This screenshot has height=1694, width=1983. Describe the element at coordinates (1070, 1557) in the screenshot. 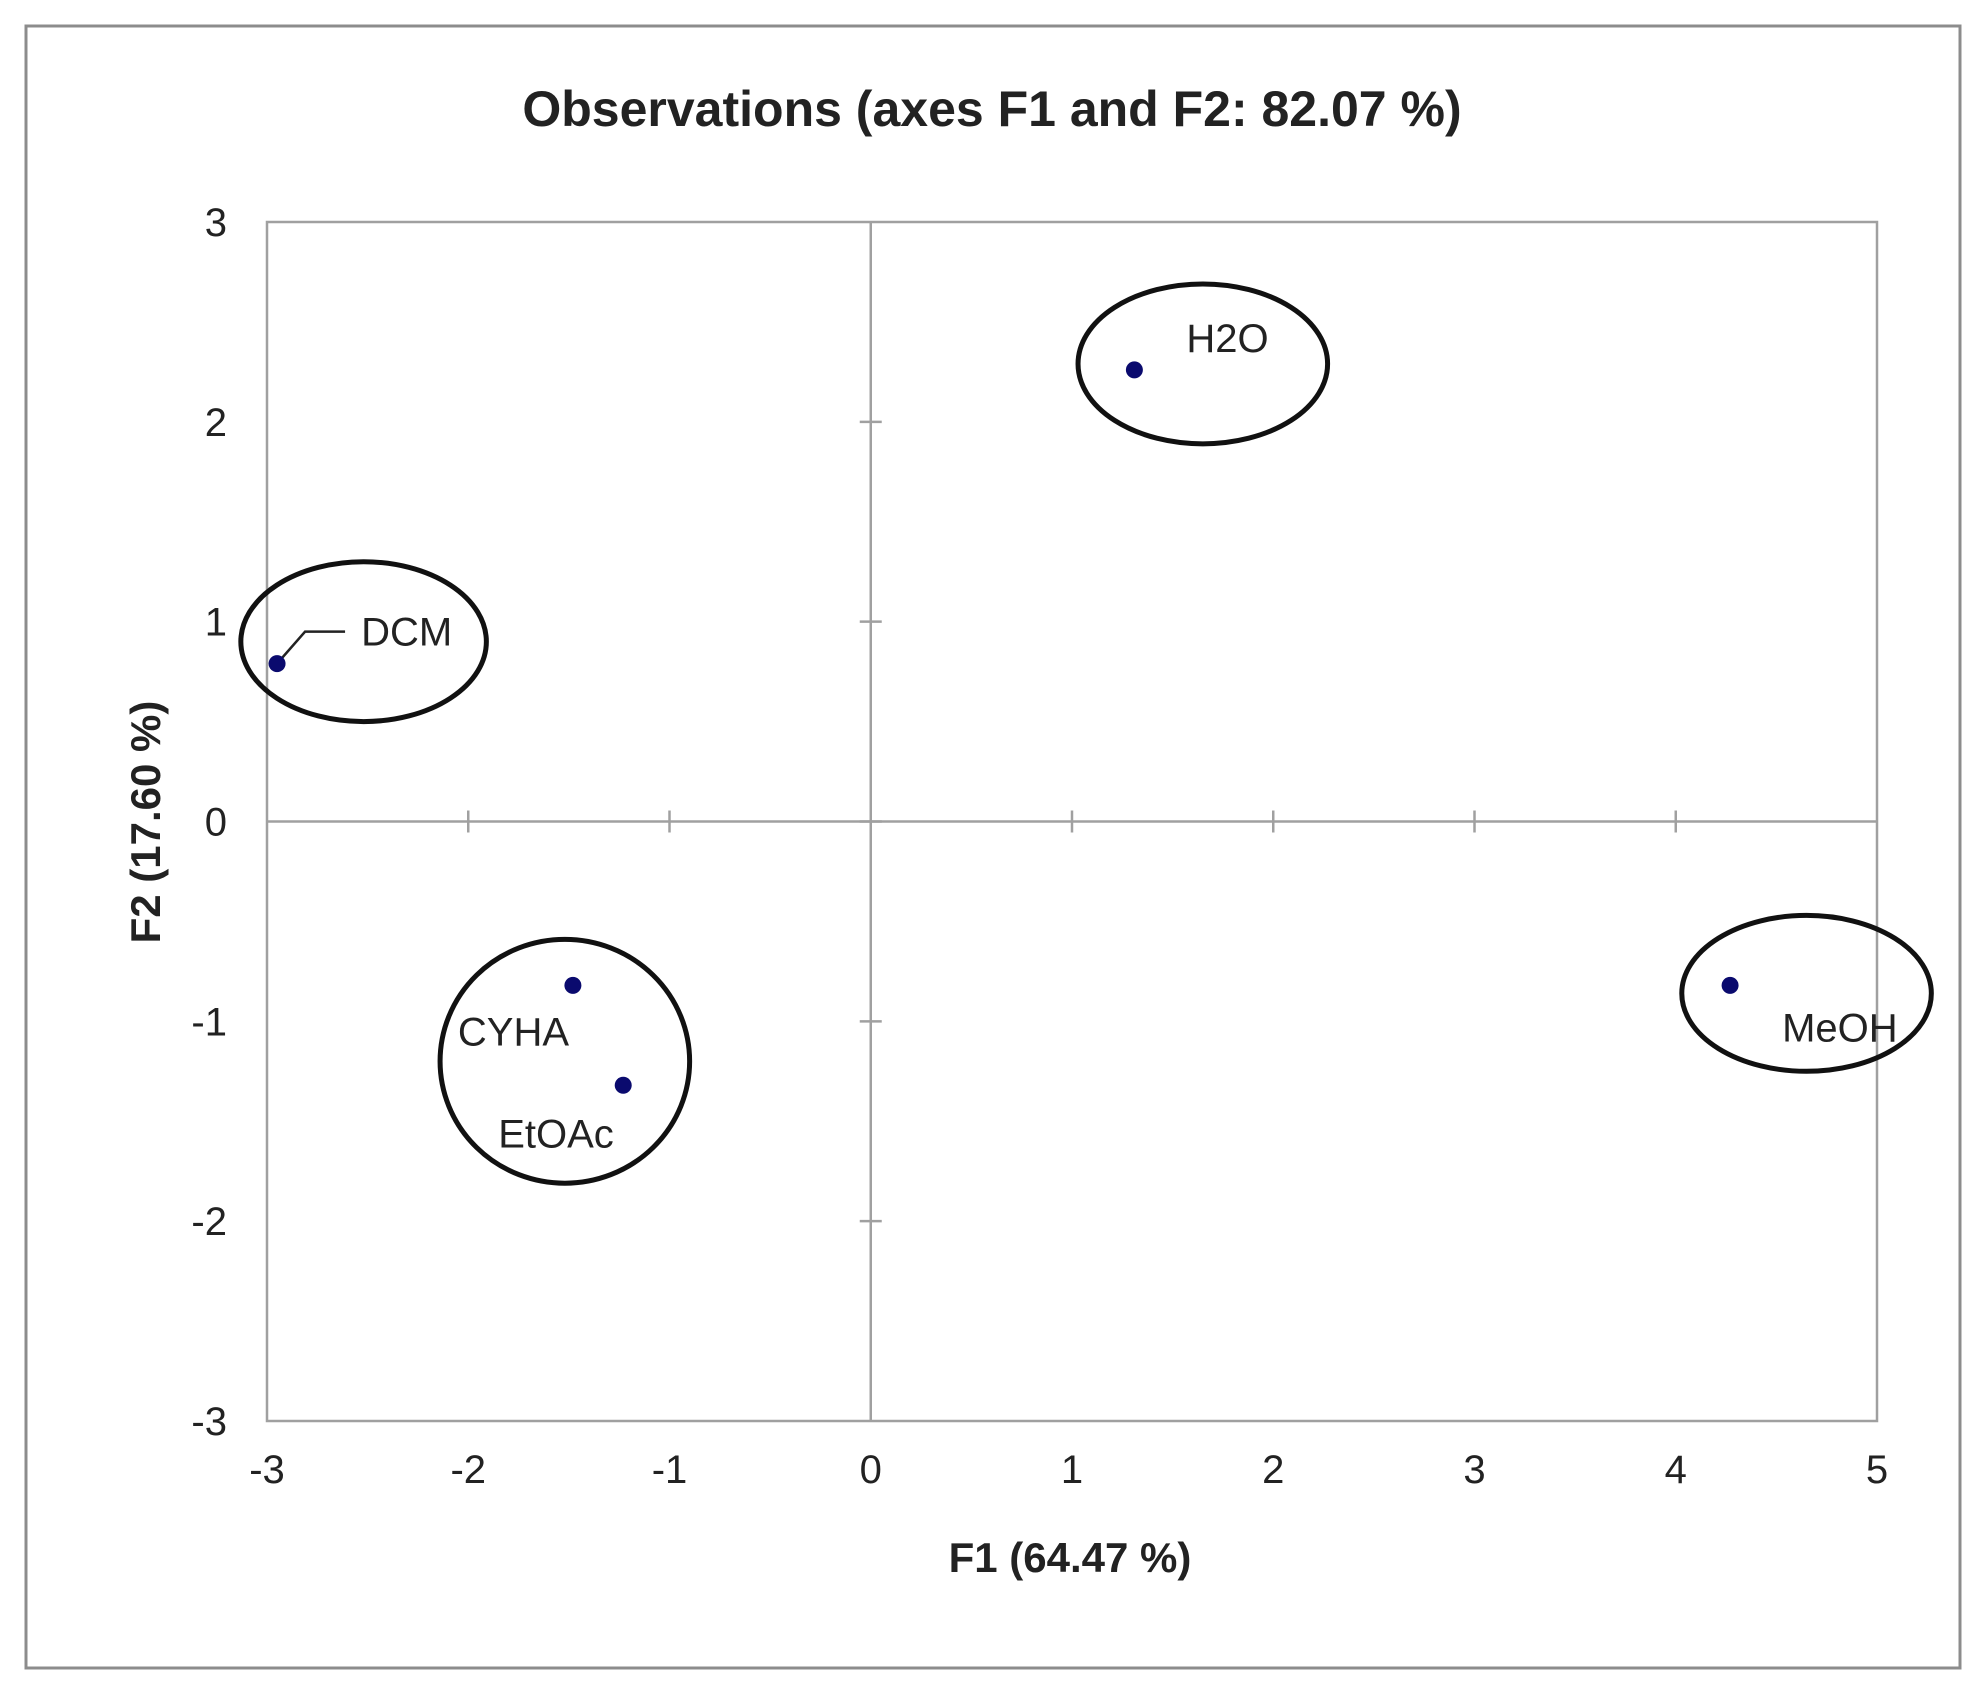

I see `x-axis-label: F1 (64.47 %)` at that location.